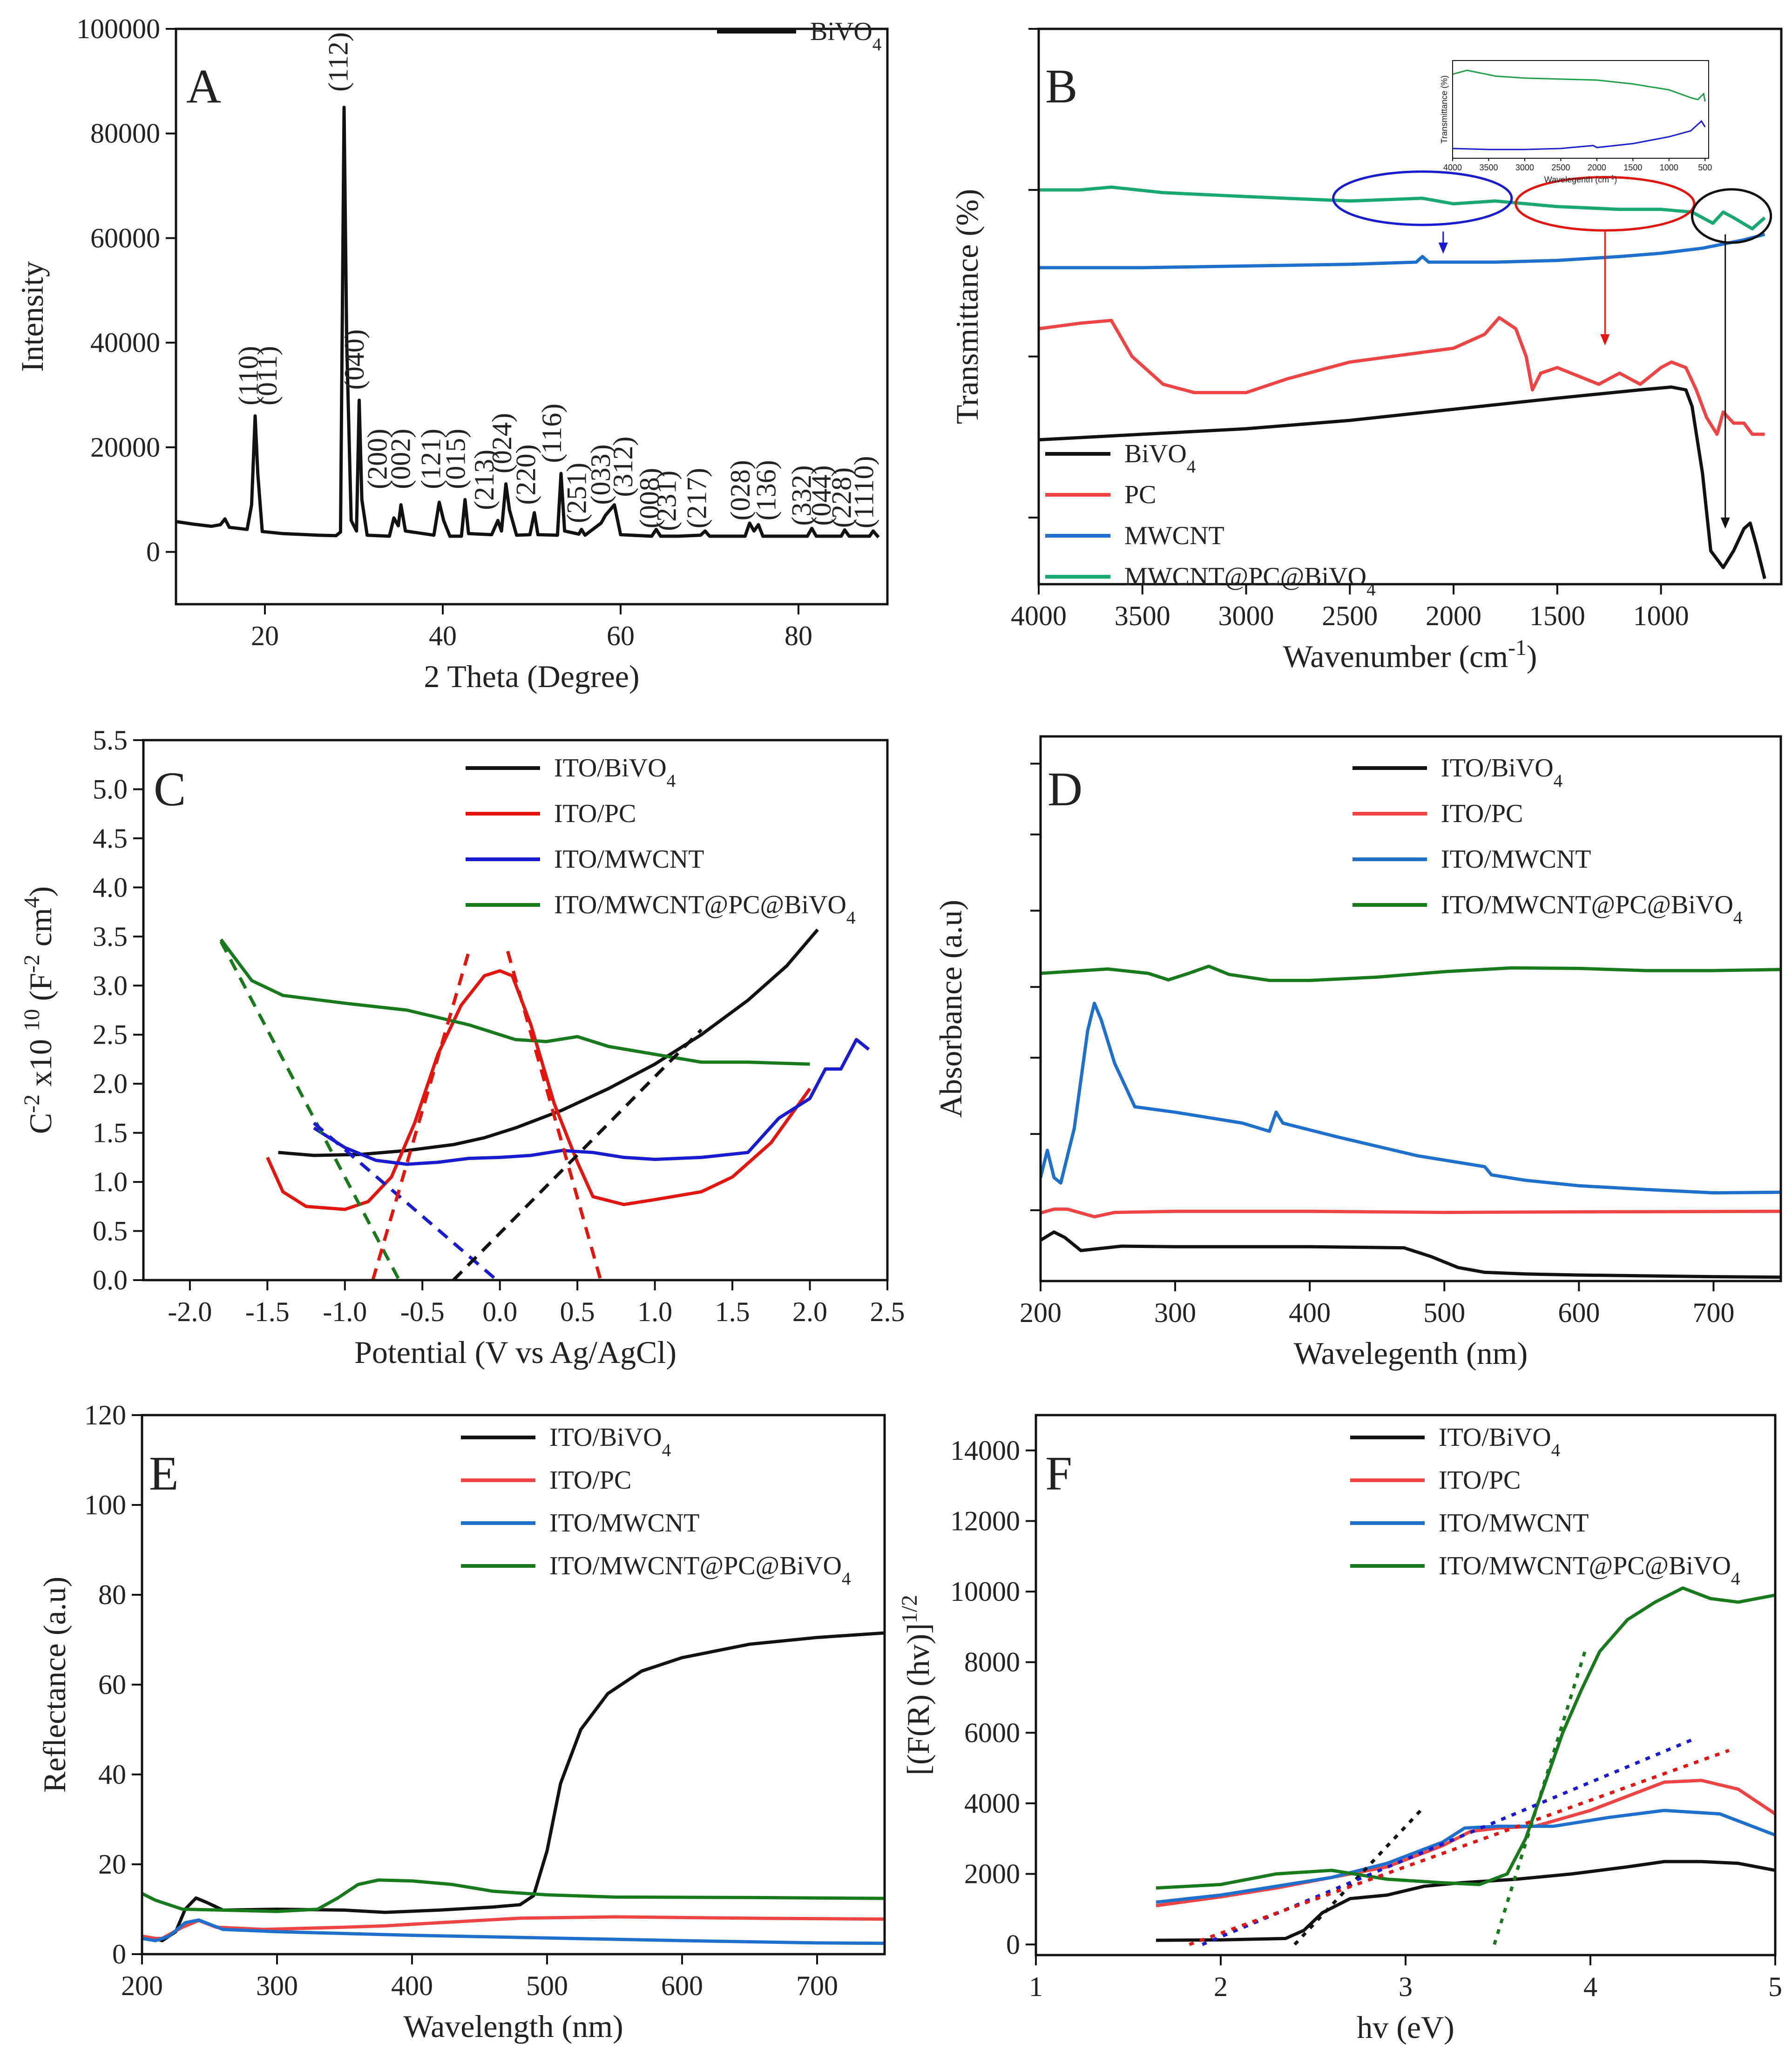  What do you see at coordinates (985, 1520) in the screenshot?
I see `y-tick-label: 12000` at bounding box center [985, 1520].